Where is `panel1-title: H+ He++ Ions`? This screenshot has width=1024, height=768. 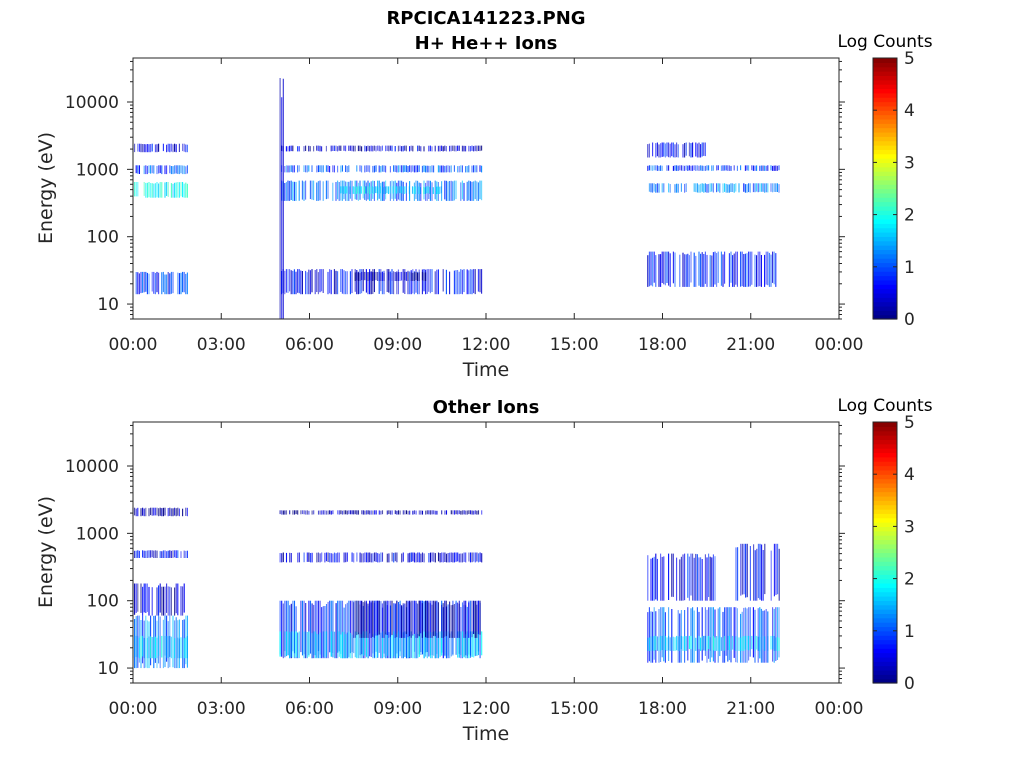
panel1-title: H+ He++ Ions is located at coordinates (486, 43).